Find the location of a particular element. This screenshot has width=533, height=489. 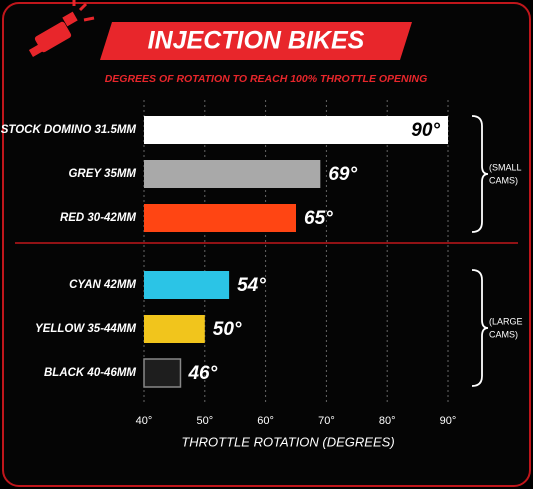

category-label: GREY 35MM is located at coordinates (102, 174).